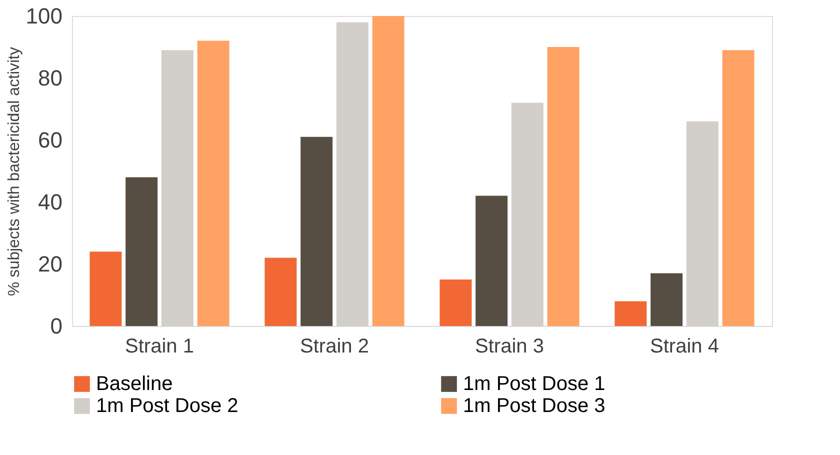  What do you see at coordinates (534, 406) in the screenshot?
I see `legend-label: 1m Post Dose 3` at bounding box center [534, 406].